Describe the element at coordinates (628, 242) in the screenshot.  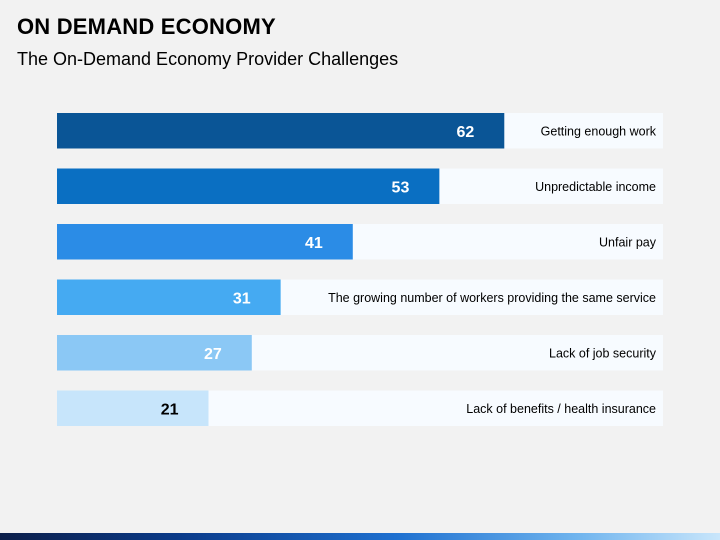
I see `category-label: Unfair pay` at that location.